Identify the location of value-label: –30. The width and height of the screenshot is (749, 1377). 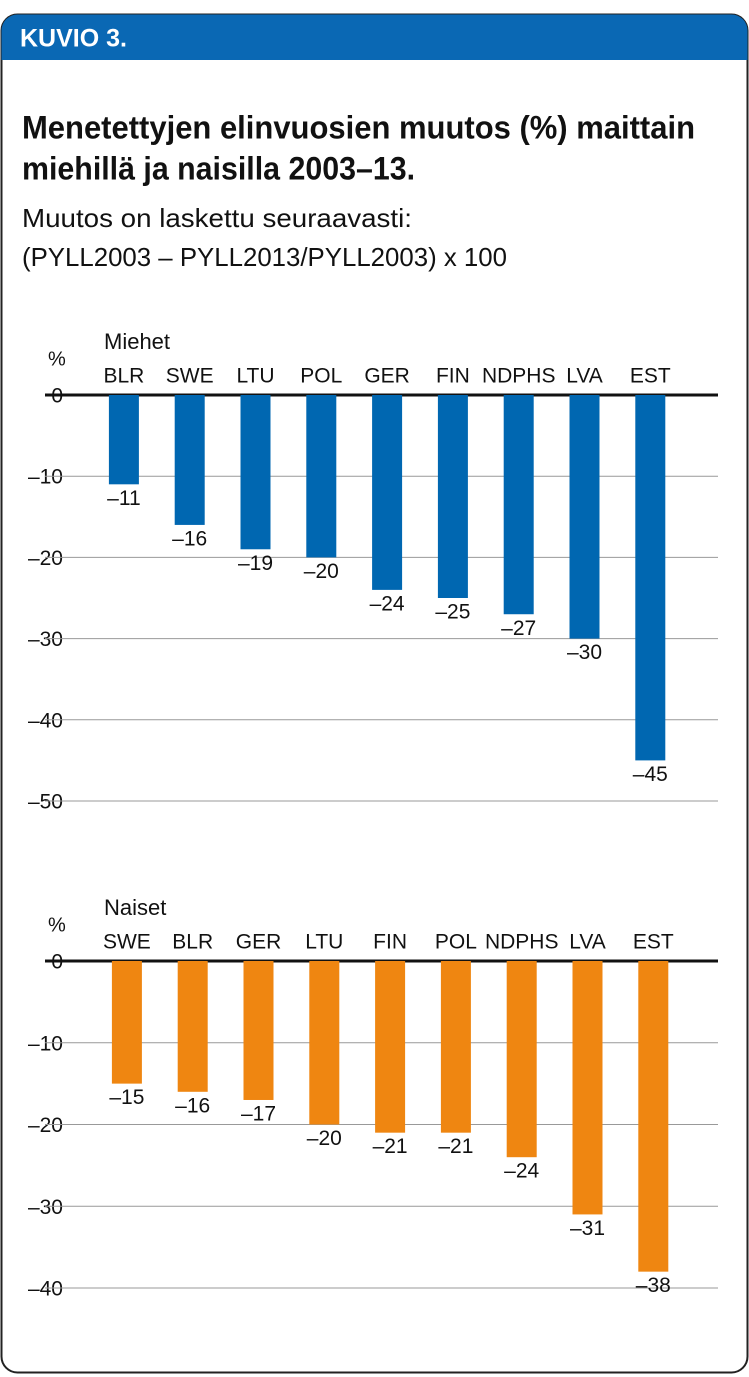
(584, 652).